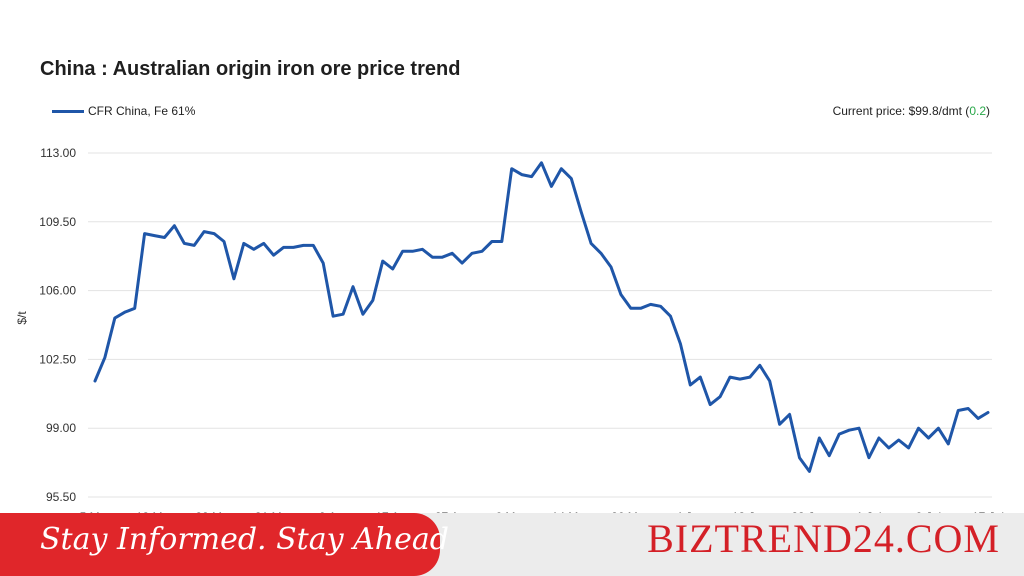 The image size is (1024, 576). Describe the element at coordinates (809, 511) in the screenshot. I see `x-tick-label: 23 Jun` at that location.